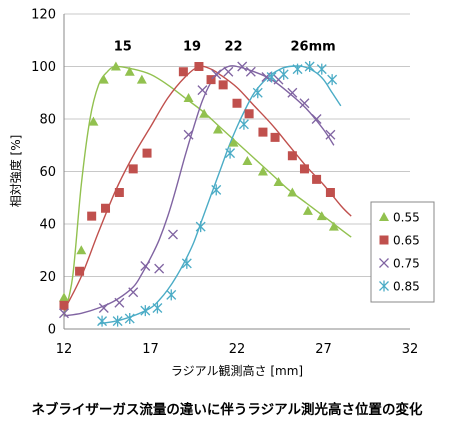 The width and height of the screenshot is (454, 437). I want to click on y-axis-title: 相対強度 [%], so click(15, 171).